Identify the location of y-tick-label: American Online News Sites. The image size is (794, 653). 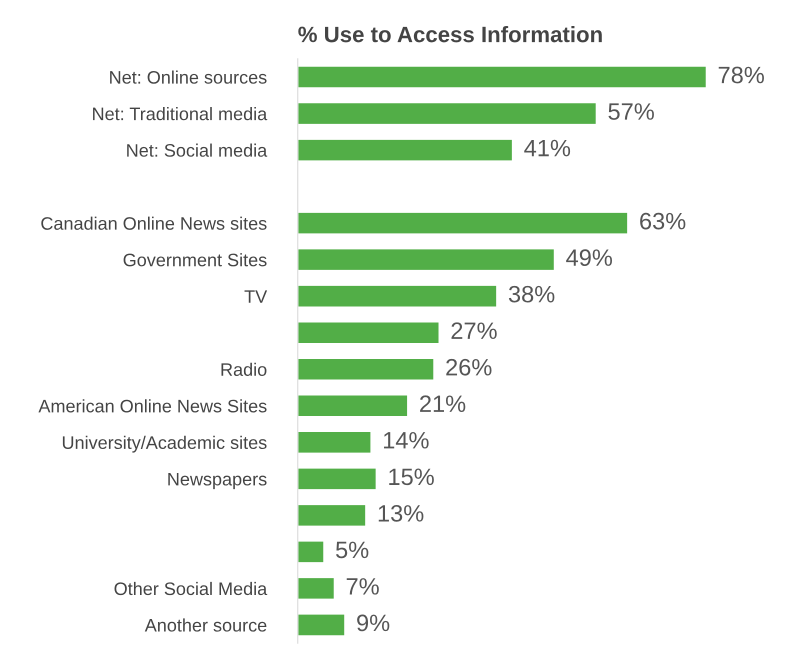
(152, 405).